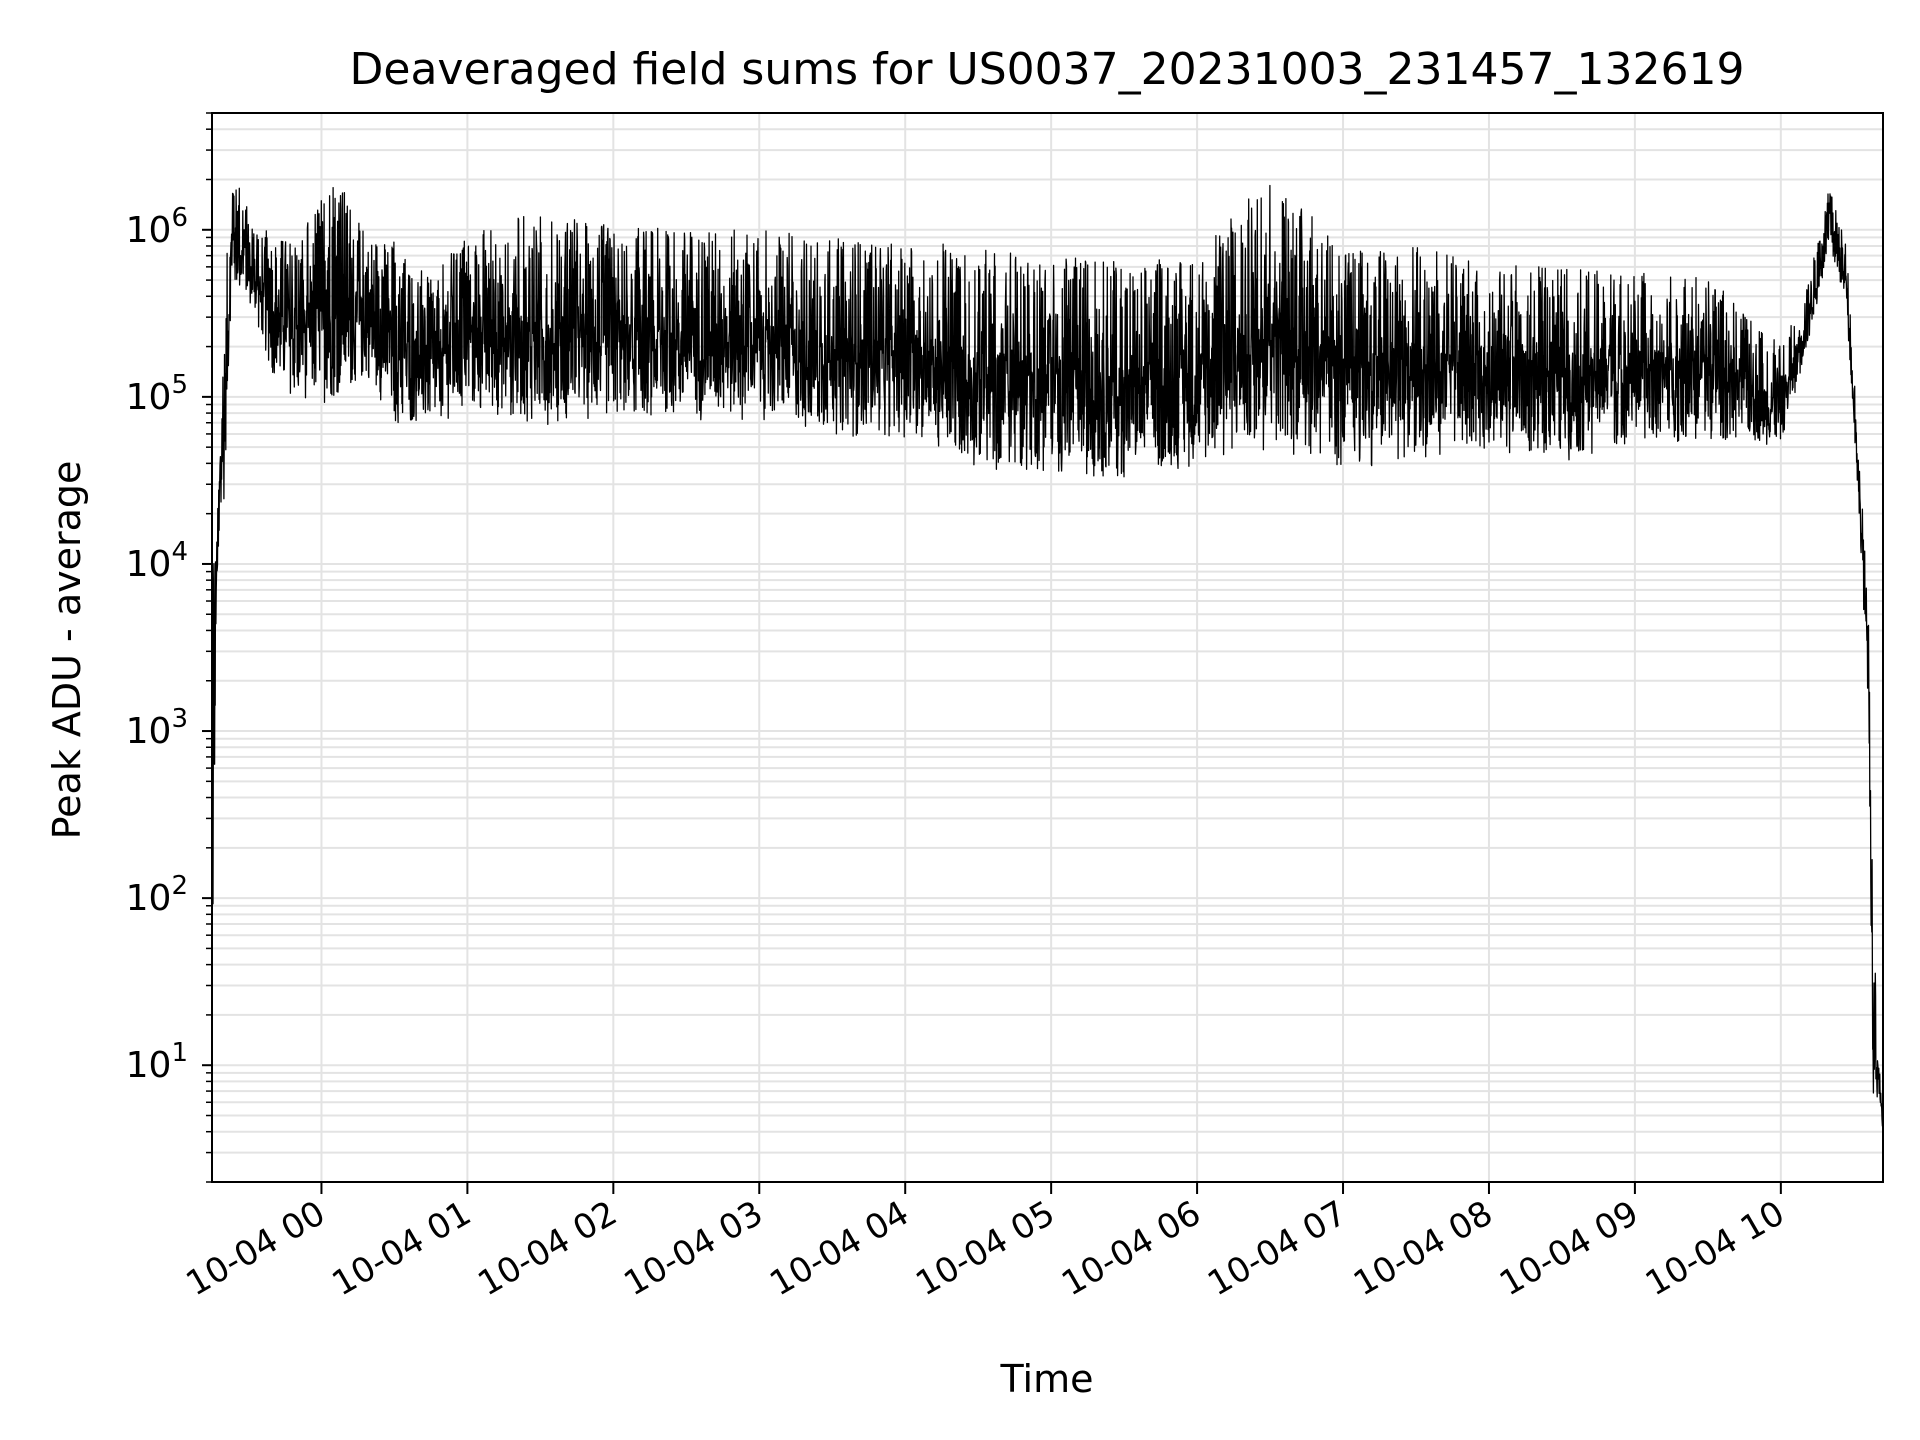 The width and height of the screenshot is (1920, 1440). I want to click on y-tick-label: 10⁴, so click(157, 561).